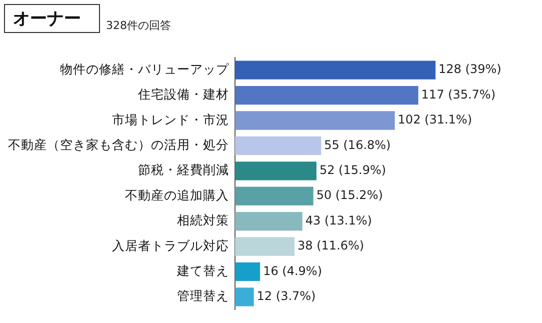 The height and width of the screenshot is (323, 542). What do you see at coordinates (183, 170) in the screenshot?
I see `y-tick-label: 節税・経費削減` at bounding box center [183, 170].